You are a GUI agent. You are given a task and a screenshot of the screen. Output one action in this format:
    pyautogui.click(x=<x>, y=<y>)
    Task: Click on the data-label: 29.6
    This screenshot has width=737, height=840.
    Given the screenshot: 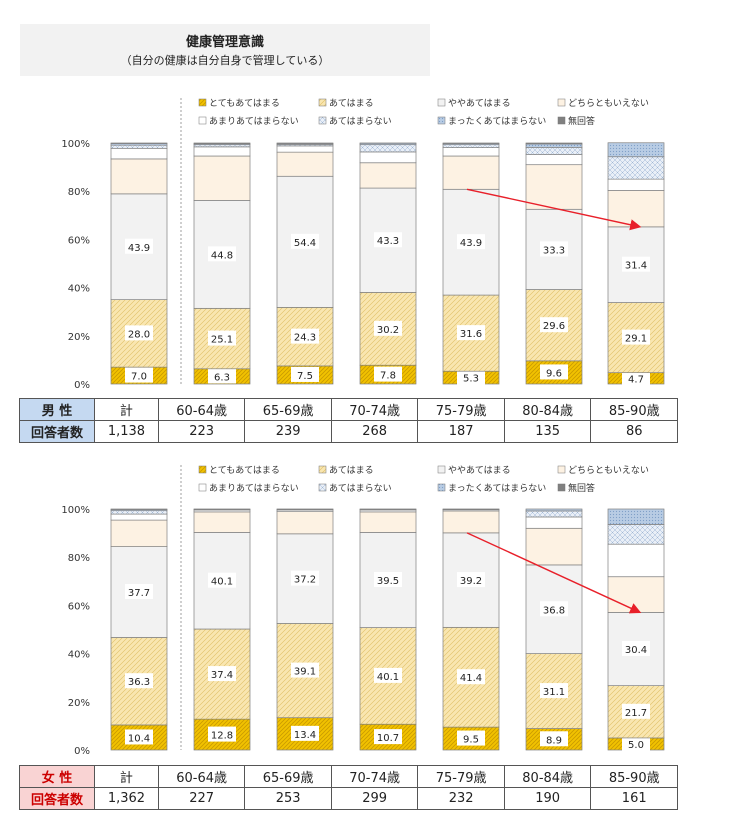 What is the action you would take?
    pyautogui.click(x=554, y=326)
    